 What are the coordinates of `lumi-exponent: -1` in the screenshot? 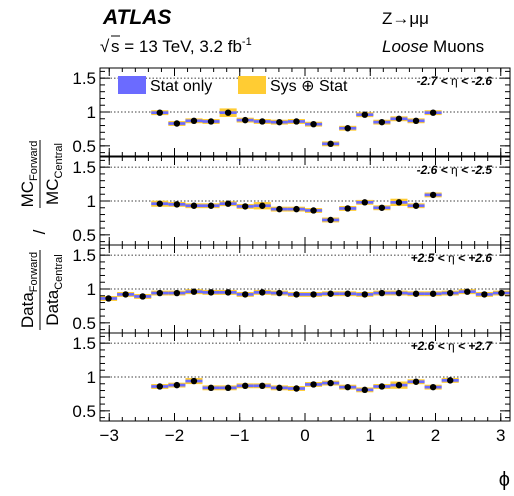 It's located at (247, 42).